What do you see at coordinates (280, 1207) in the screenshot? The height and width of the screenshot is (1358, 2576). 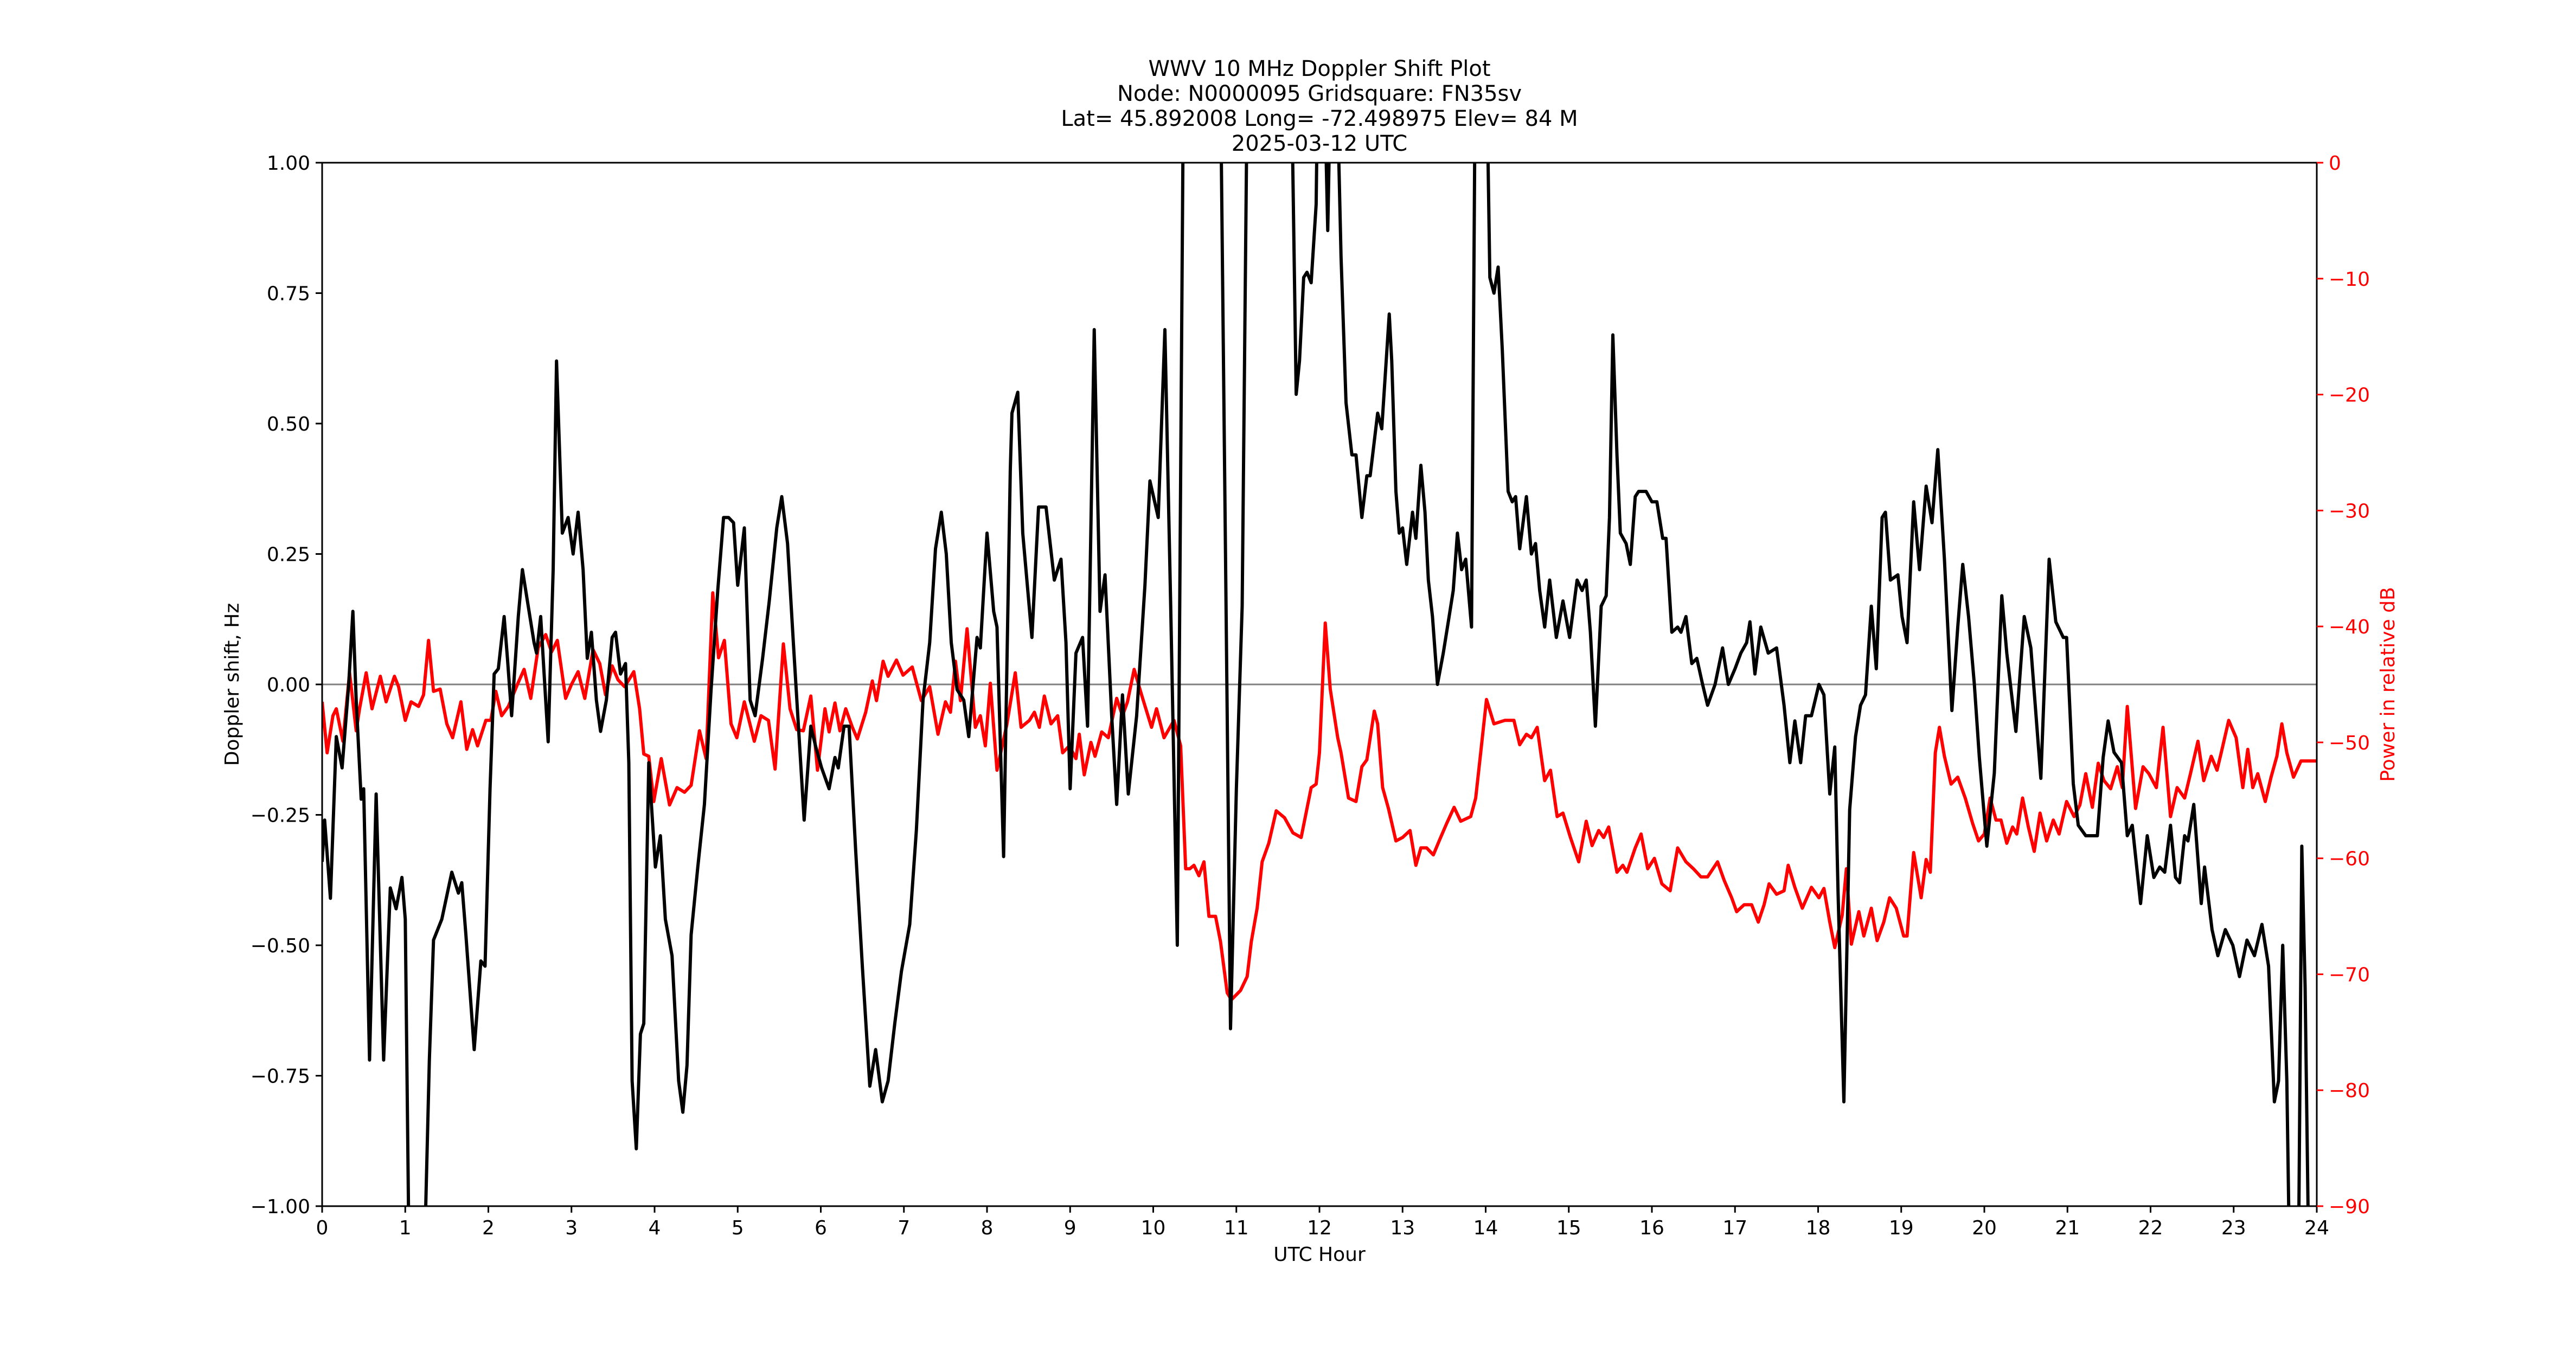 I see `y-tick-label: −1.00` at bounding box center [280, 1207].